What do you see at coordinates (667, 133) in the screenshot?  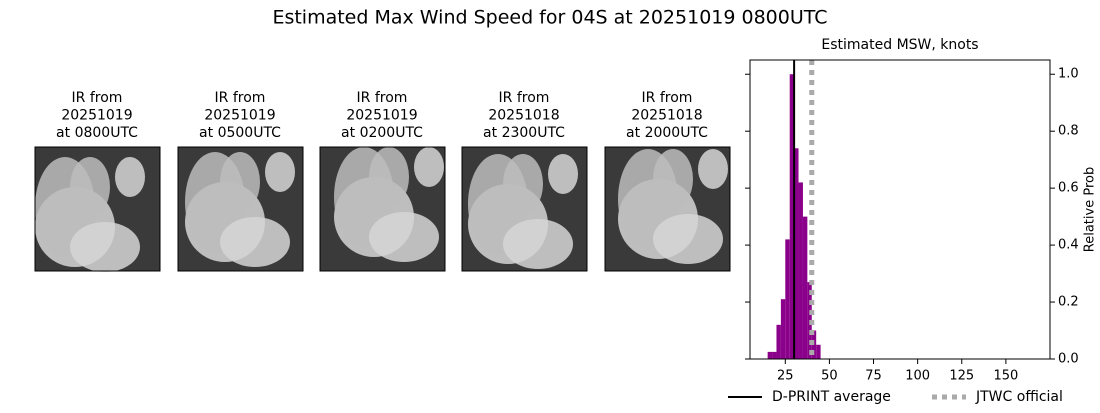 I see `panel-title: at 2000UTC` at bounding box center [667, 133].